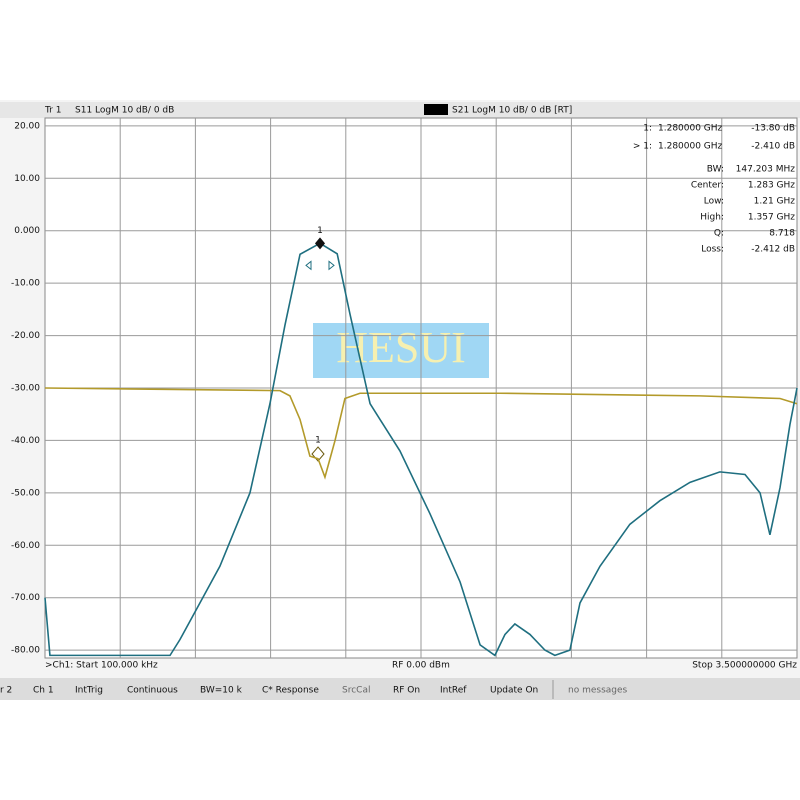 Image resolution: width=800 pixels, height=800 pixels. What do you see at coordinates (436, 109) in the screenshot?
I see `trace-s21-swatch` at bounding box center [436, 109].